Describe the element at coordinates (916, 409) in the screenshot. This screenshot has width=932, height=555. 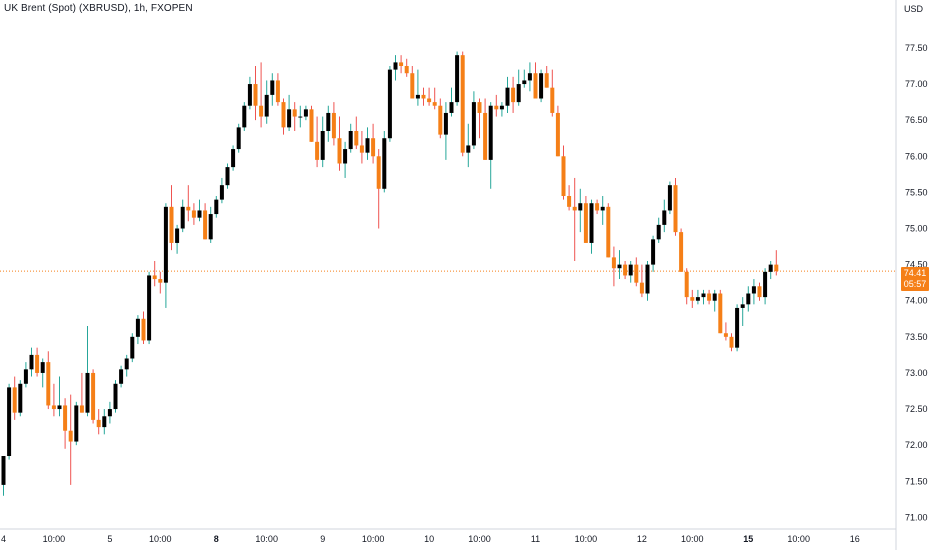
I see `price-tick-label: 72.50` at that location.